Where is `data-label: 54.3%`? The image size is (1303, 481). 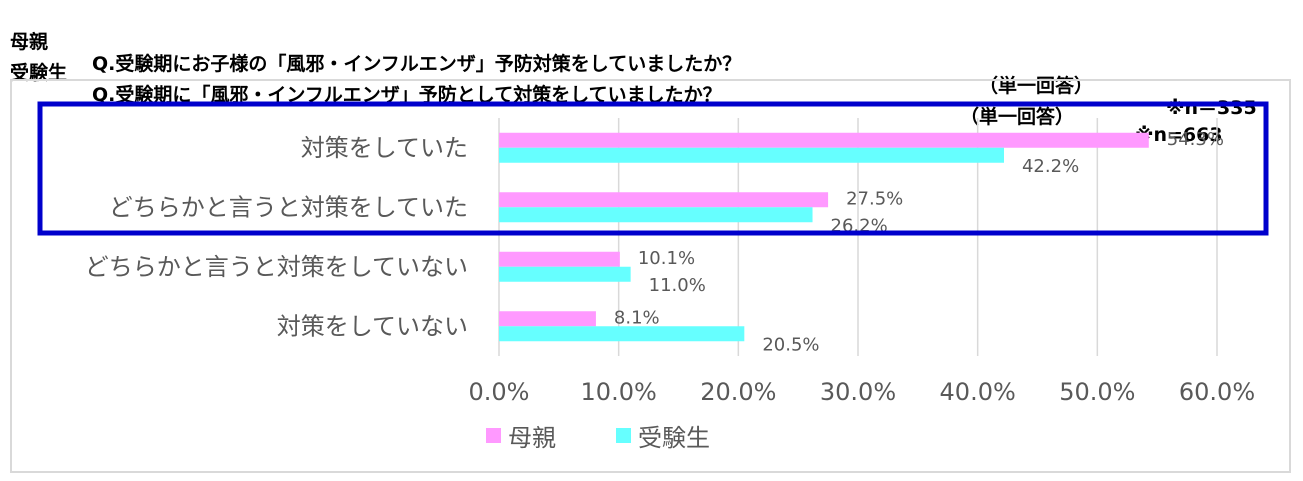
data-label: 54.3% is located at coordinates (1195, 139).